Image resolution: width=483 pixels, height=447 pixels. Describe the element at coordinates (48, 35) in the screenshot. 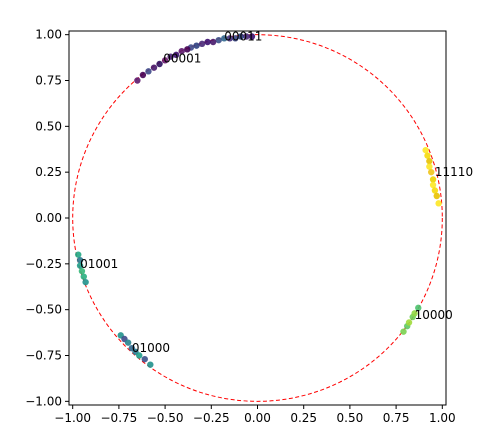

I see `y-tick-label: 1.00` at that location.